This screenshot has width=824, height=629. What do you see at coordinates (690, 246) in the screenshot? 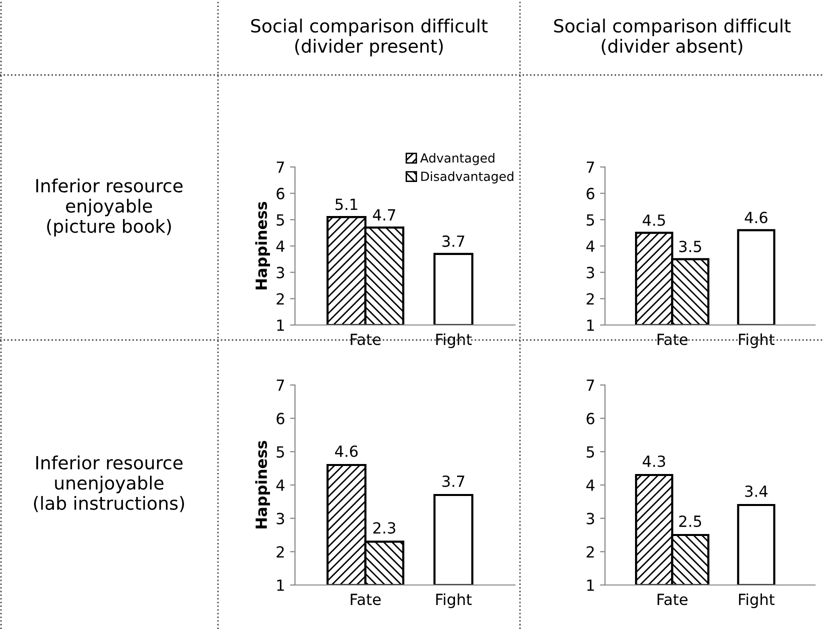
I see `data-label: 3.5` at bounding box center [690, 246].